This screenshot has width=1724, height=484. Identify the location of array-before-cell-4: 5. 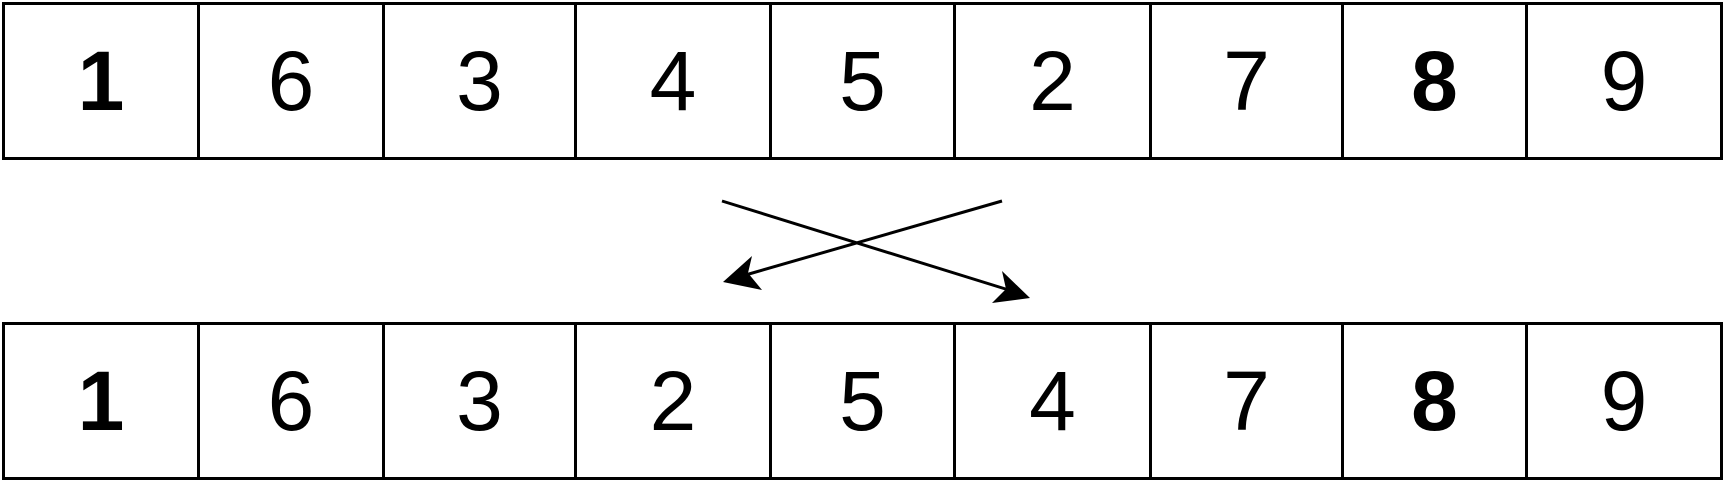
(864, 81).